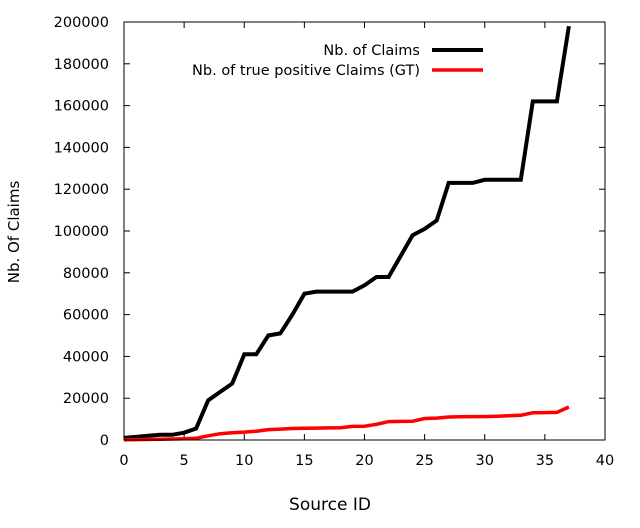 The width and height of the screenshot is (640, 528). I want to click on x-tick-label: 40, so click(605, 461).